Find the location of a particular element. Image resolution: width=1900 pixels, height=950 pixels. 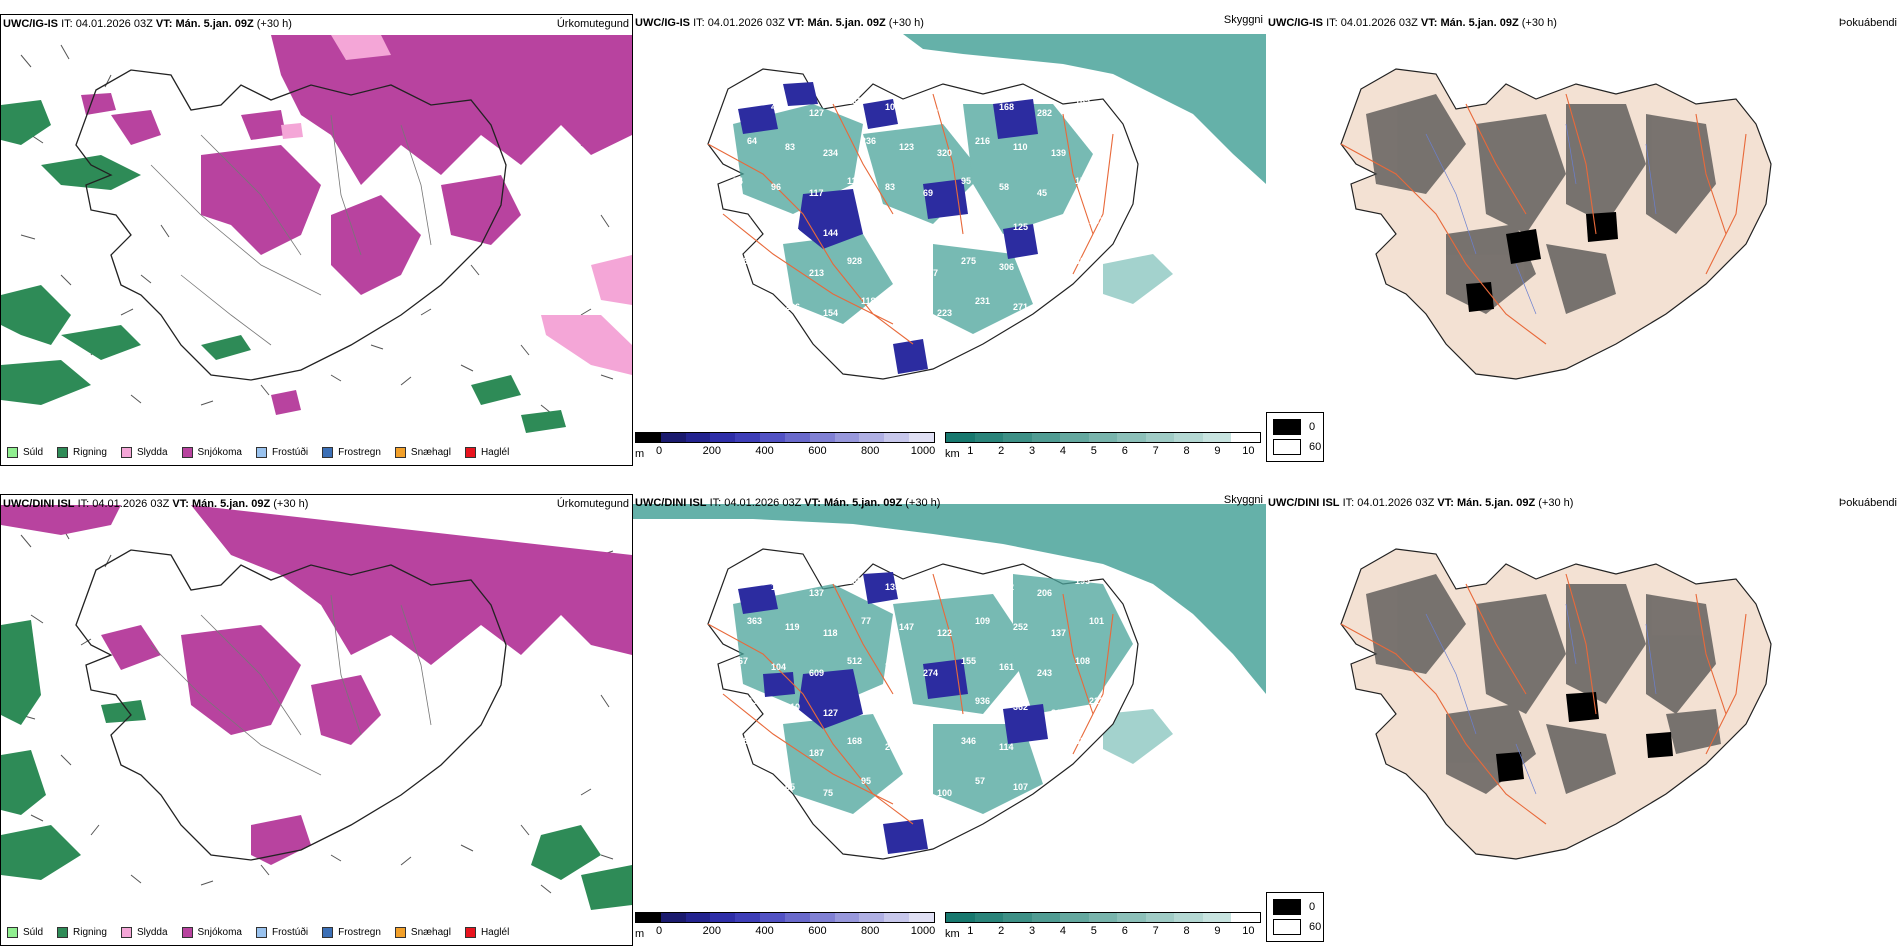

cloud-base-label: 111 is located at coordinates (792, 227).